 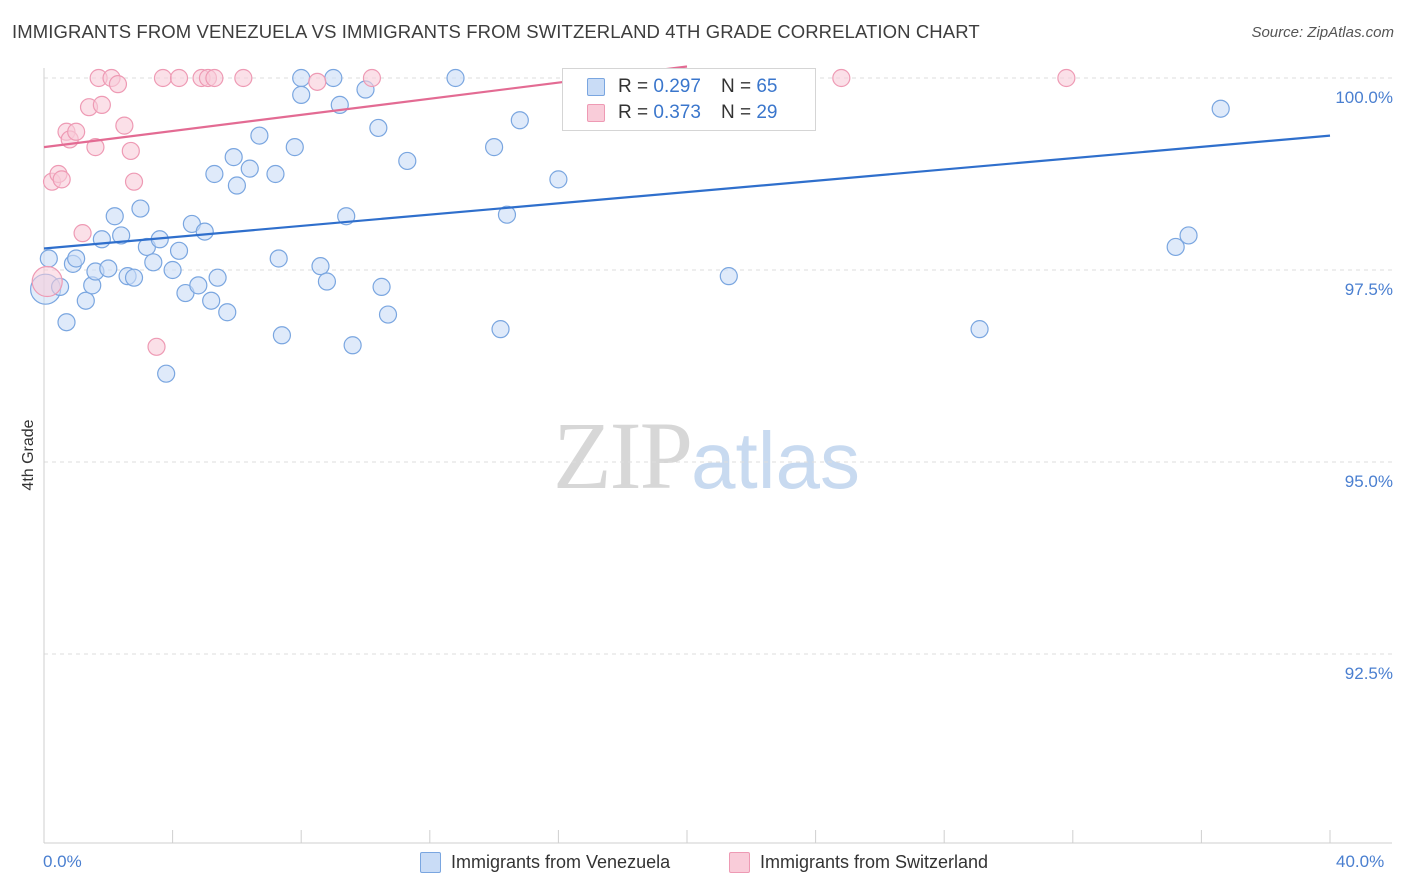 I want to click on y-tick-label: 100.0%, so click(x=1364, y=97).